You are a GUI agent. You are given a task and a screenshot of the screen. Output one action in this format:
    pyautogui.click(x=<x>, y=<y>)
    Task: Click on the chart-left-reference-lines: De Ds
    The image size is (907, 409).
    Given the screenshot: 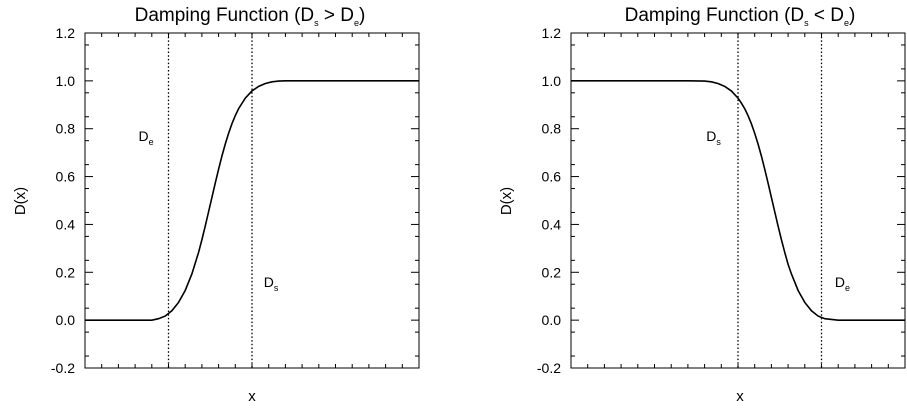 What is the action you would take?
    pyautogui.click(x=208, y=200)
    